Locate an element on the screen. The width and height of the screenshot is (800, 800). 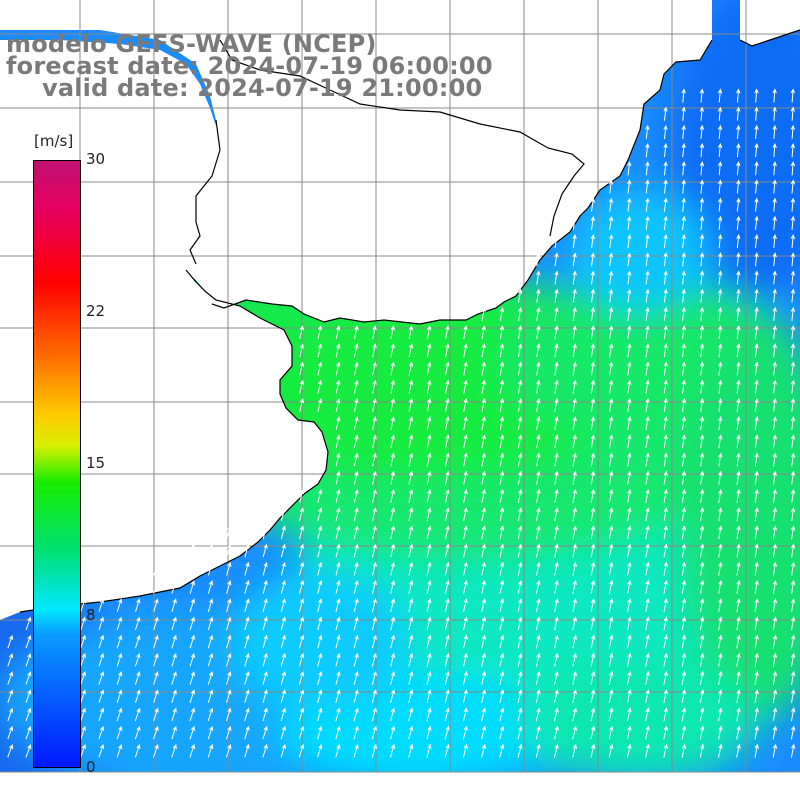
south-continent-land is located at coordinates (400, 786).